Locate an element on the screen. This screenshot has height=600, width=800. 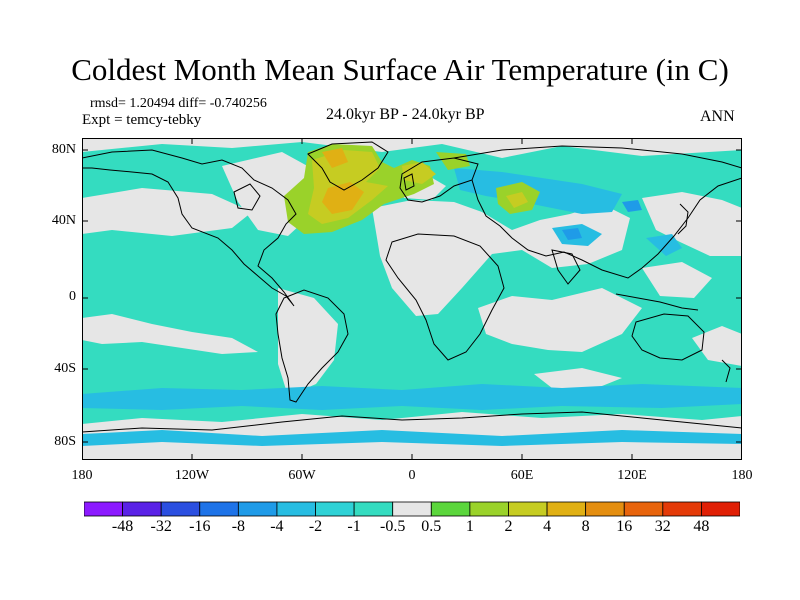
warm-anomaly-regions is located at coordinates (412, 189).